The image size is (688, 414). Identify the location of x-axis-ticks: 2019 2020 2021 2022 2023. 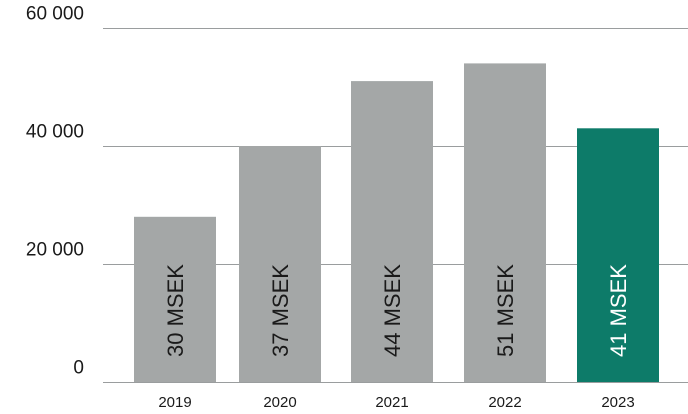
(396, 402).